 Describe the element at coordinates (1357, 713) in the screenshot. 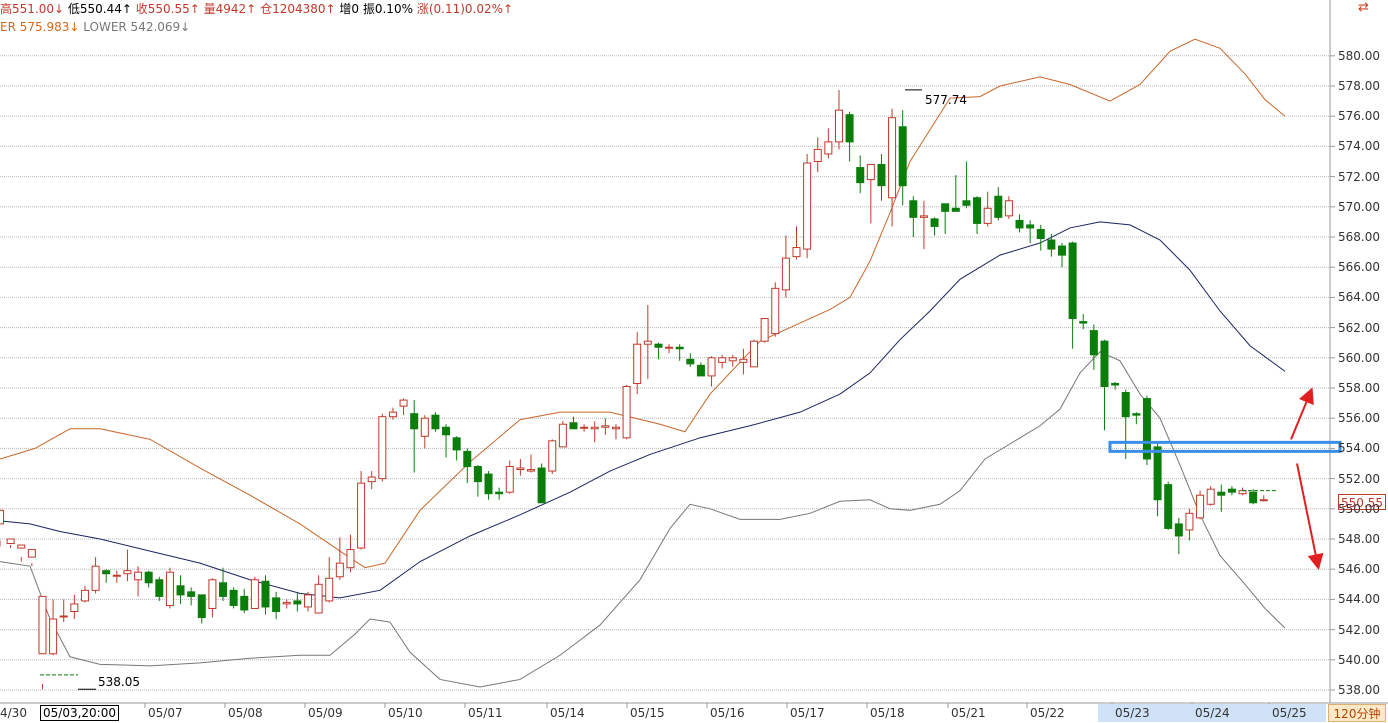

I see `period-selector: 120分钟` at that location.